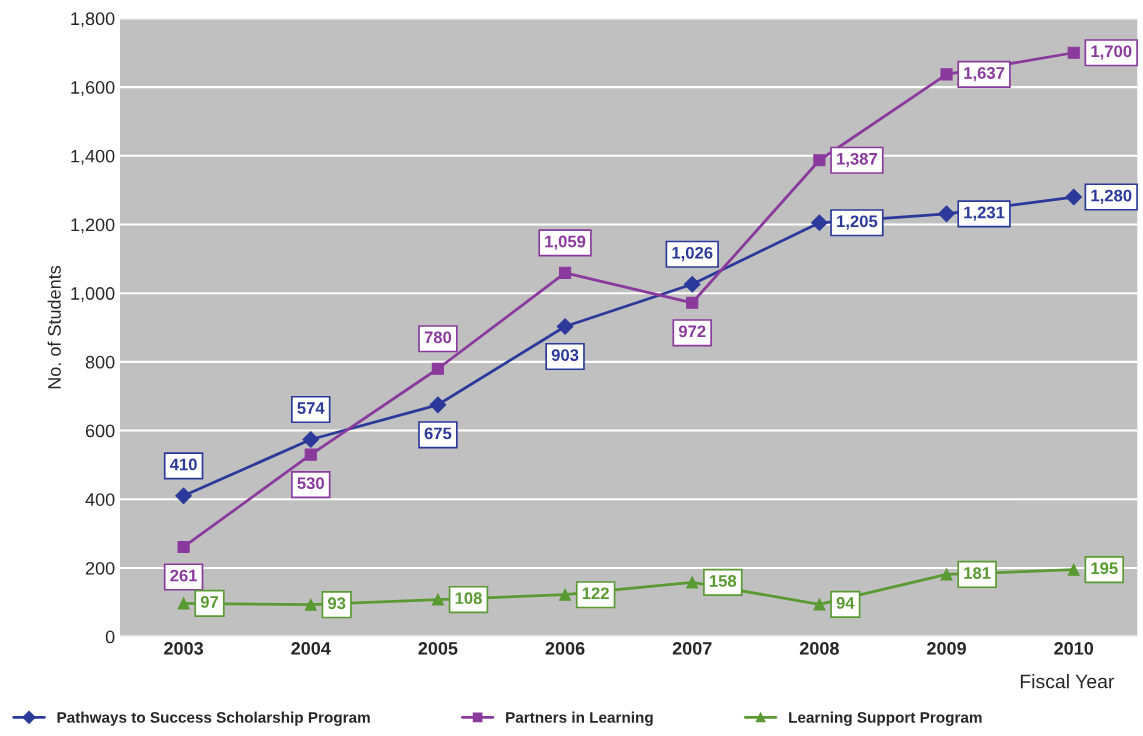 The height and width of the screenshot is (736, 1143). I want to click on y-axis-title: No. of Students, so click(54, 327).